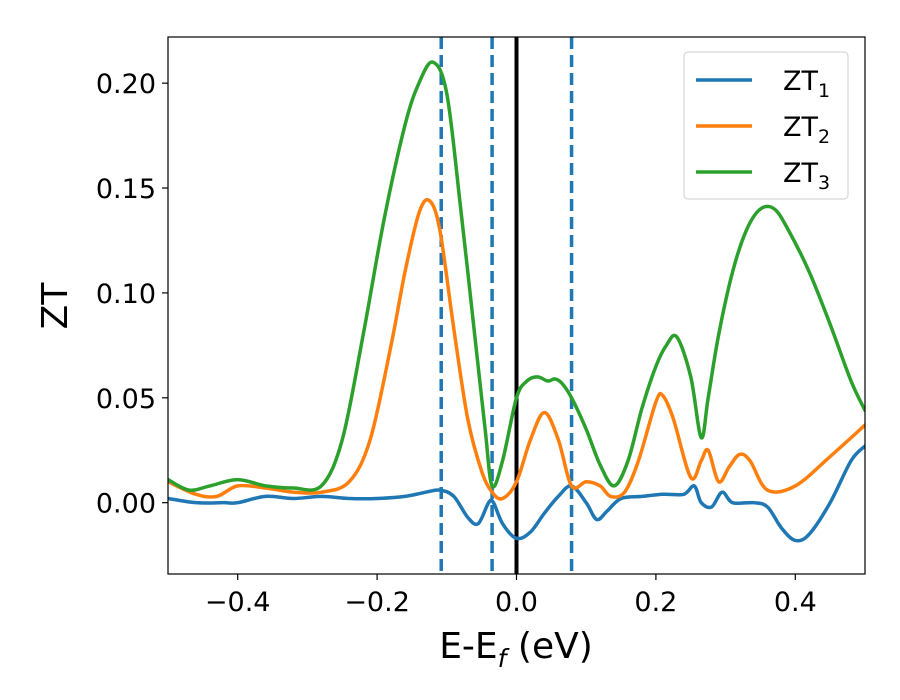 Image resolution: width=900 pixels, height=700 pixels. I want to click on x-tick-label: −0.4, so click(238, 602).